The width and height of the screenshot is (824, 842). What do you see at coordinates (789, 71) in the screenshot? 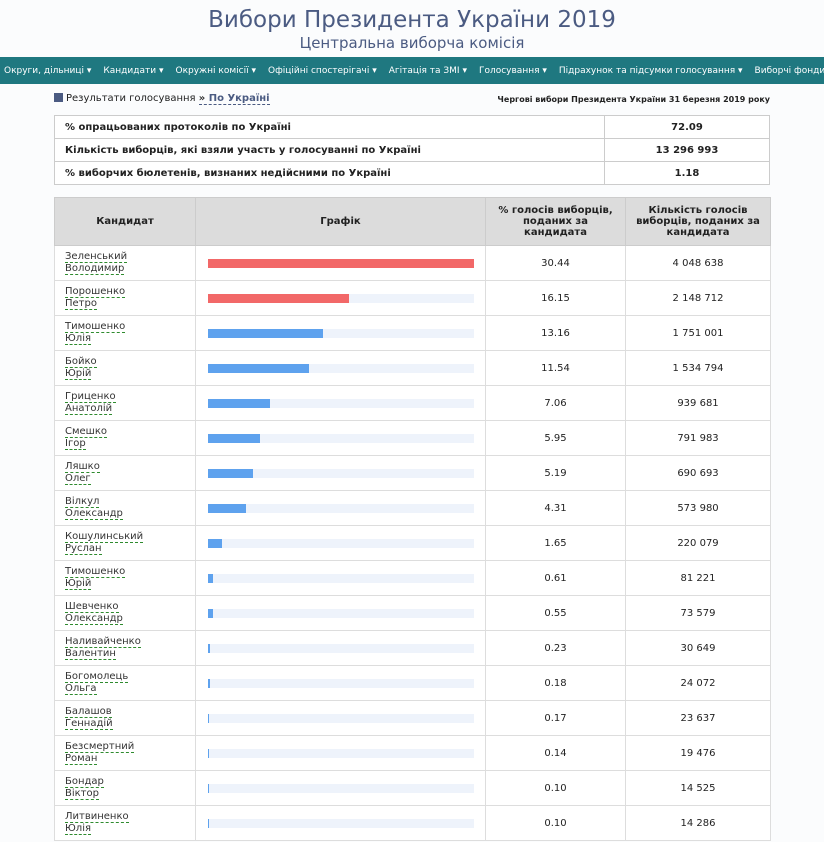
I see `nav-item: Виборчі фонди` at bounding box center [789, 71].